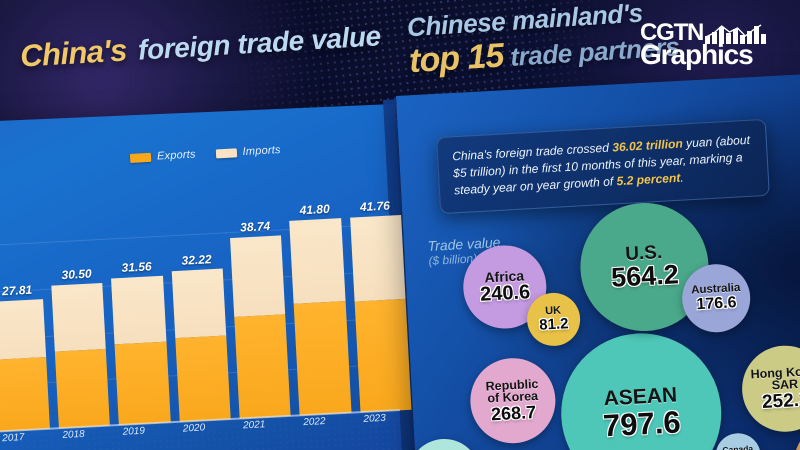 The height and width of the screenshot is (450, 800). Describe the element at coordinates (196, 260) in the screenshot. I see `bar-value-label: 32.22` at that location.